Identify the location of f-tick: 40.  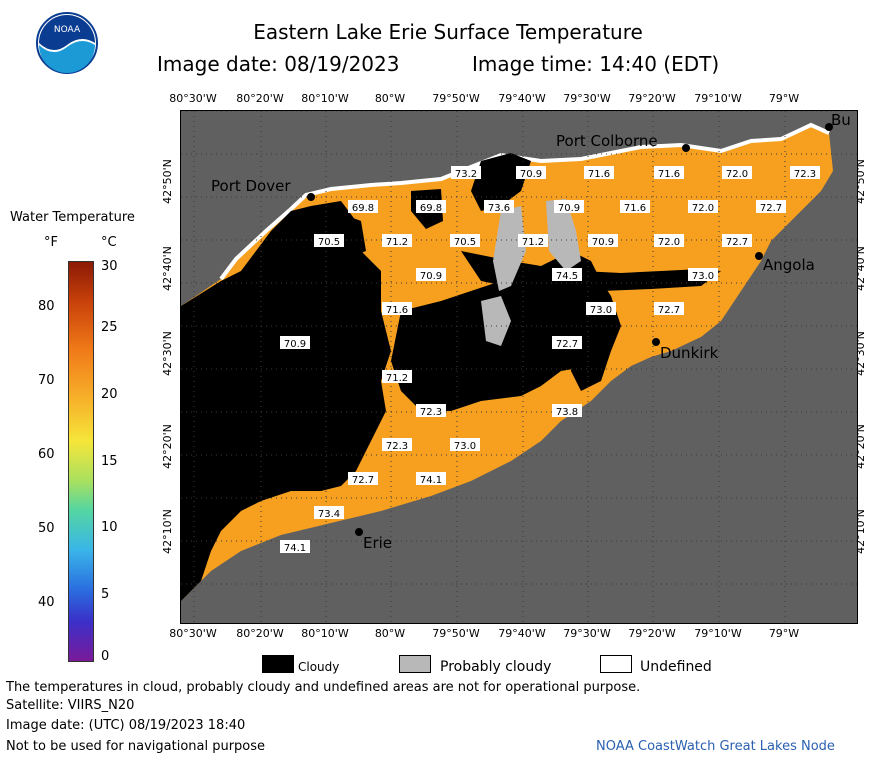
(46, 602).